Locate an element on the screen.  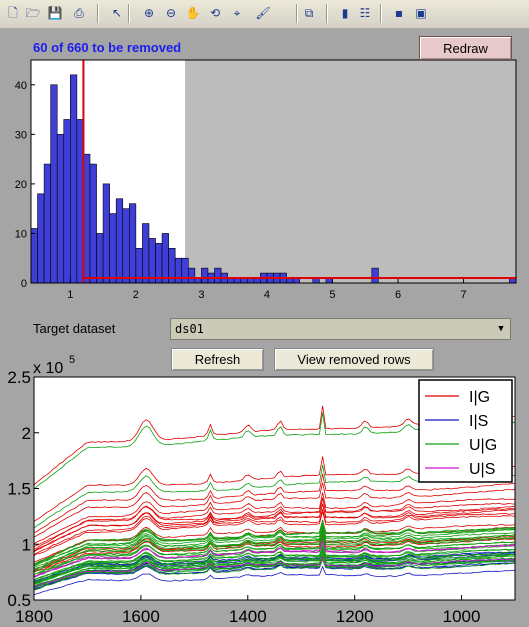
data-cursor-icon: ⌖ is located at coordinates (237, 13).